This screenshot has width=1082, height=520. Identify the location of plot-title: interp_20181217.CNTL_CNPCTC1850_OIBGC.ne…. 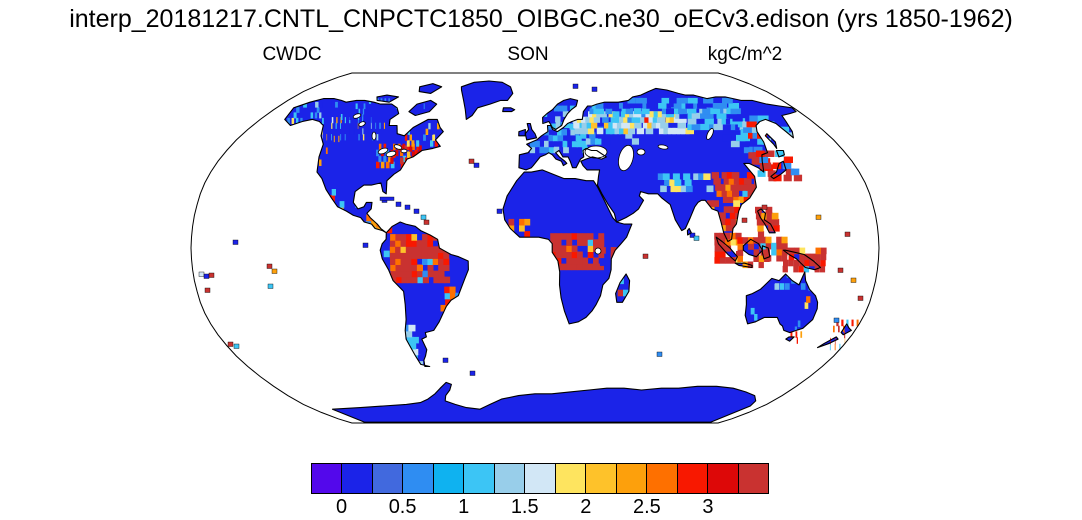
(541, 19).